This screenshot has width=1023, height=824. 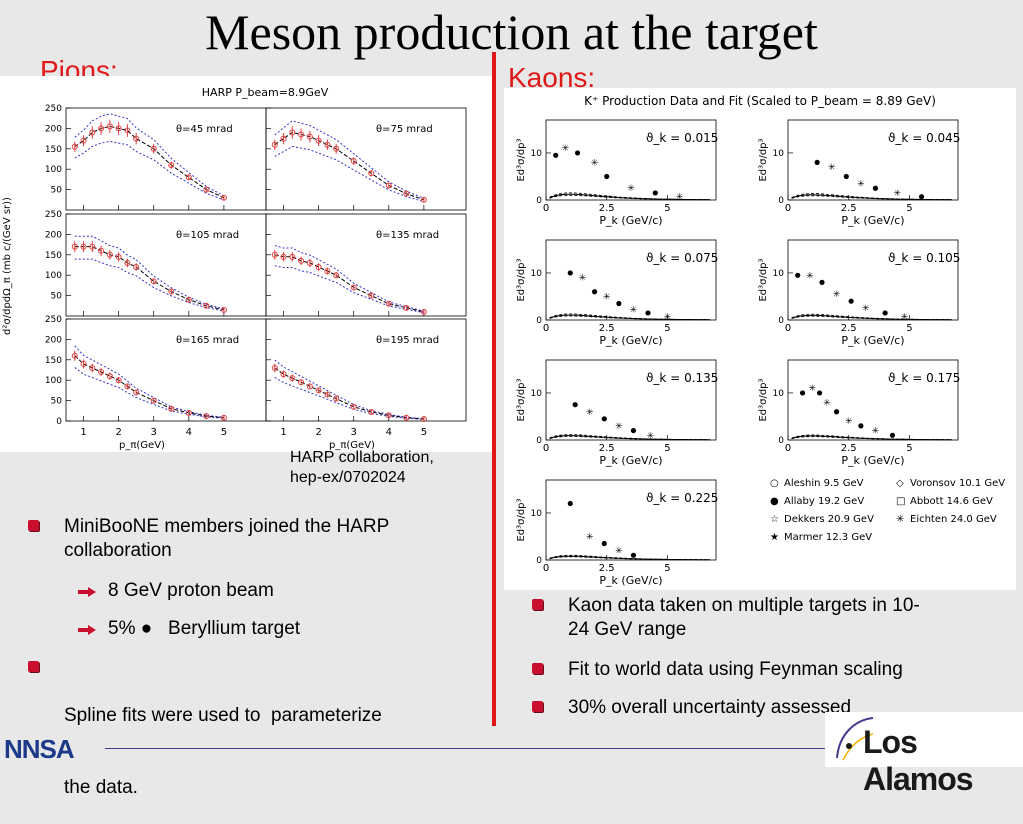 I want to click on bullet-text: 24 GeV range, so click(x=627, y=629).